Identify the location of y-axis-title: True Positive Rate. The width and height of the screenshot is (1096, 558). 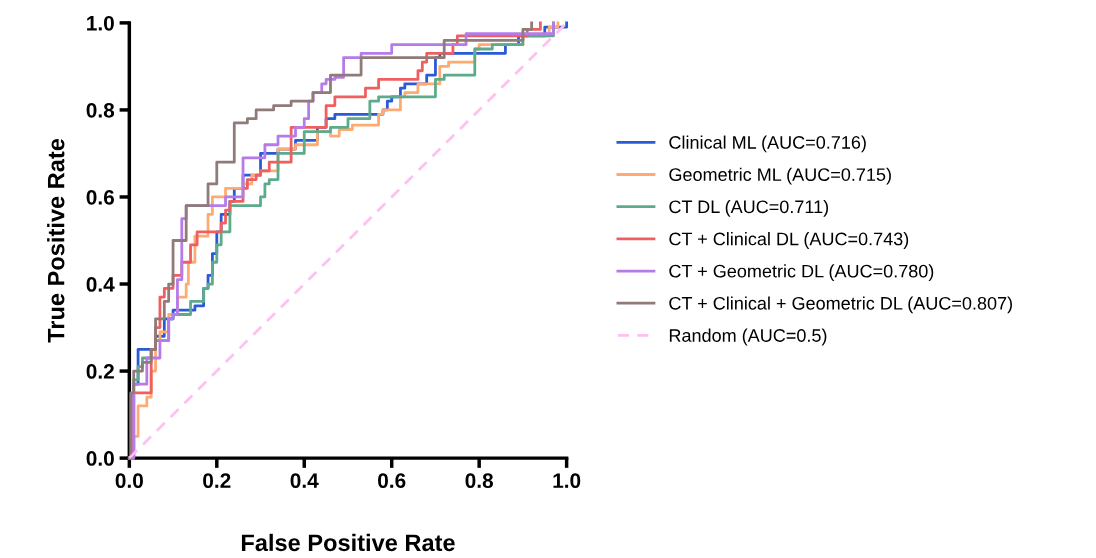
(56, 240).